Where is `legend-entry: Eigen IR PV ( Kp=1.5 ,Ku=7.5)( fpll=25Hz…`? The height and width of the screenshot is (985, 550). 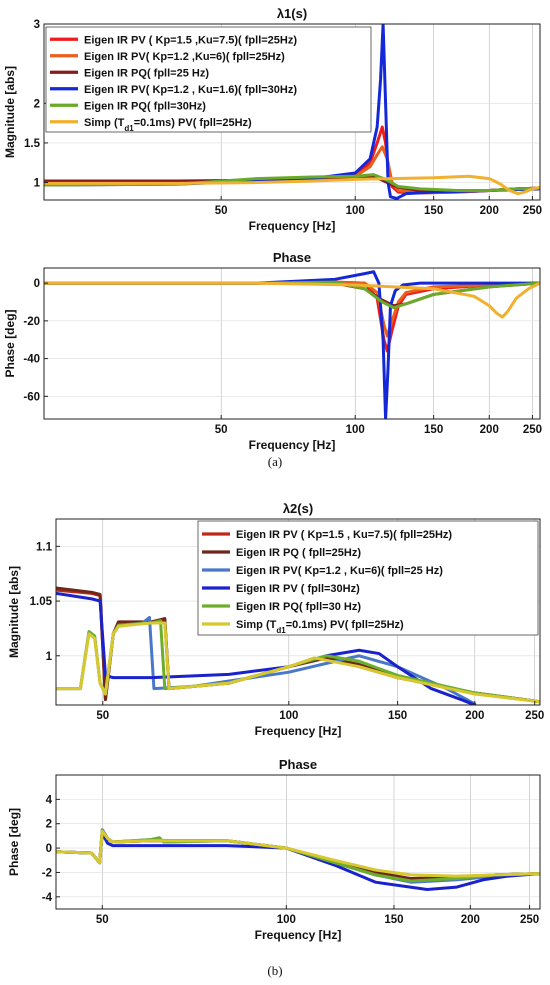
legend-entry: Eigen IR PV ( Kp=1.5 ,Ku=7.5)( fpll=25Hz… is located at coordinates (190, 40).